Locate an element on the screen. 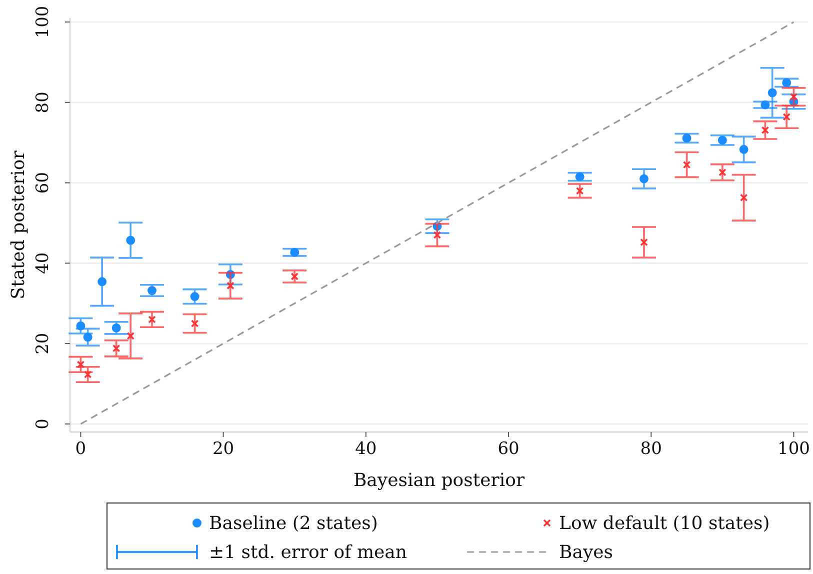 The image size is (813, 574). x-tick-label: 20 is located at coordinates (223, 449).